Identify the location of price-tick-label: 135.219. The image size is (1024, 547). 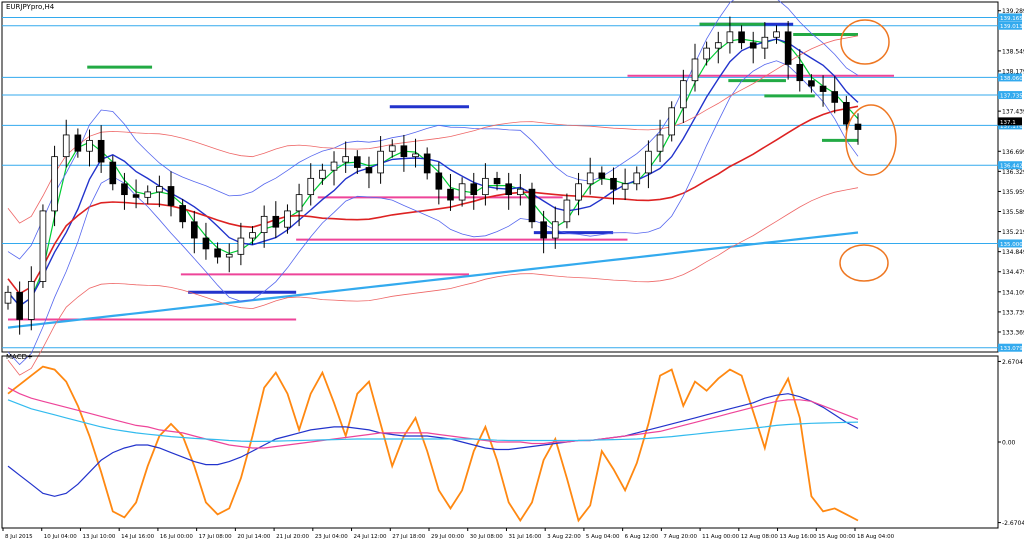
(1013, 232).